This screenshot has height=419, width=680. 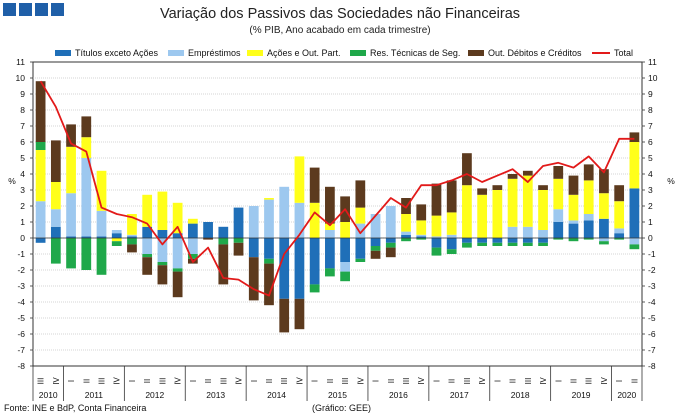 What do you see at coordinates (612, 53) in the screenshot?
I see `legend-item-total: Total` at bounding box center [612, 53].